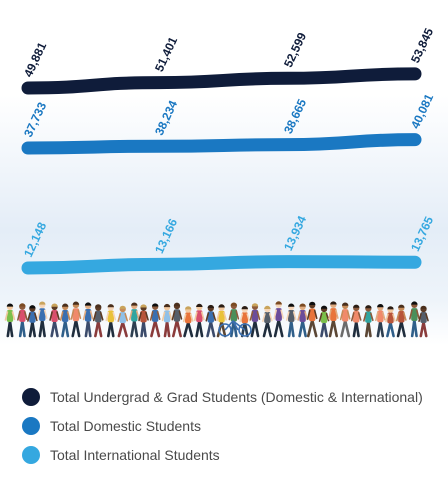 Image resolution: width=448 pixels, height=480 pixels. What do you see at coordinates (295, 115) in the screenshot?
I see `data-label-domestic-2019: 38,665` at bounding box center [295, 115].